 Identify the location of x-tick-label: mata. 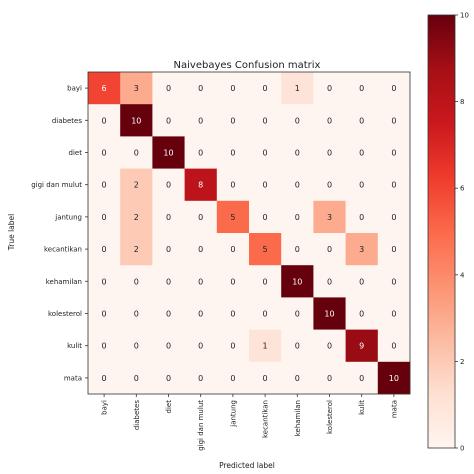
(394, 409).